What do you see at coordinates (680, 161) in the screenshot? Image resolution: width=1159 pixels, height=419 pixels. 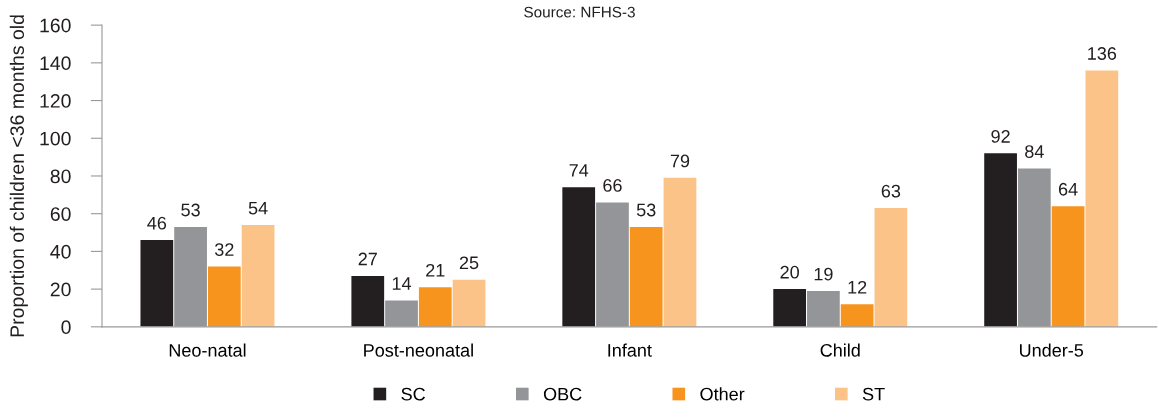 I see `data-label: 79` at bounding box center [680, 161].